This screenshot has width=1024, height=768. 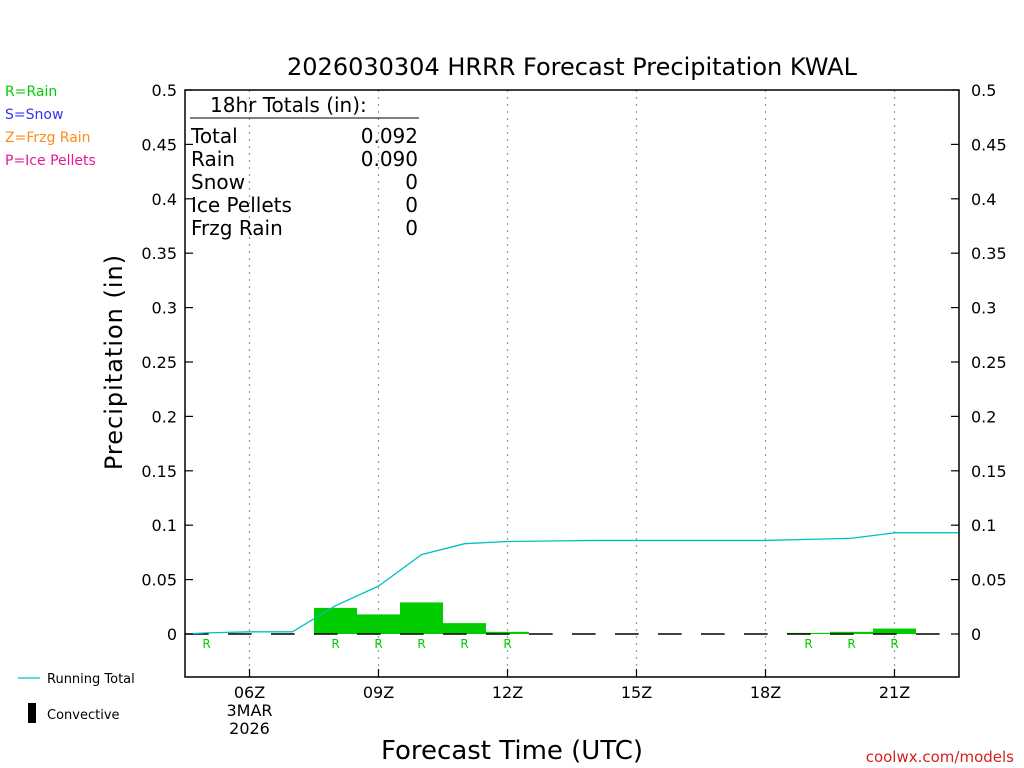 I want to click on precip-type-legend-item: S=Snow, so click(x=34, y=115).